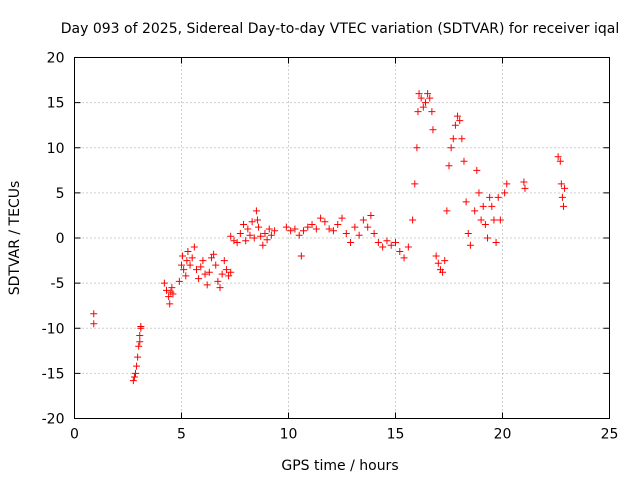 The width and height of the screenshot is (640, 480). What do you see at coordinates (74, 435) in the screenshot?
I see `x-tick-label: 0` at bounding box center [74, 435].